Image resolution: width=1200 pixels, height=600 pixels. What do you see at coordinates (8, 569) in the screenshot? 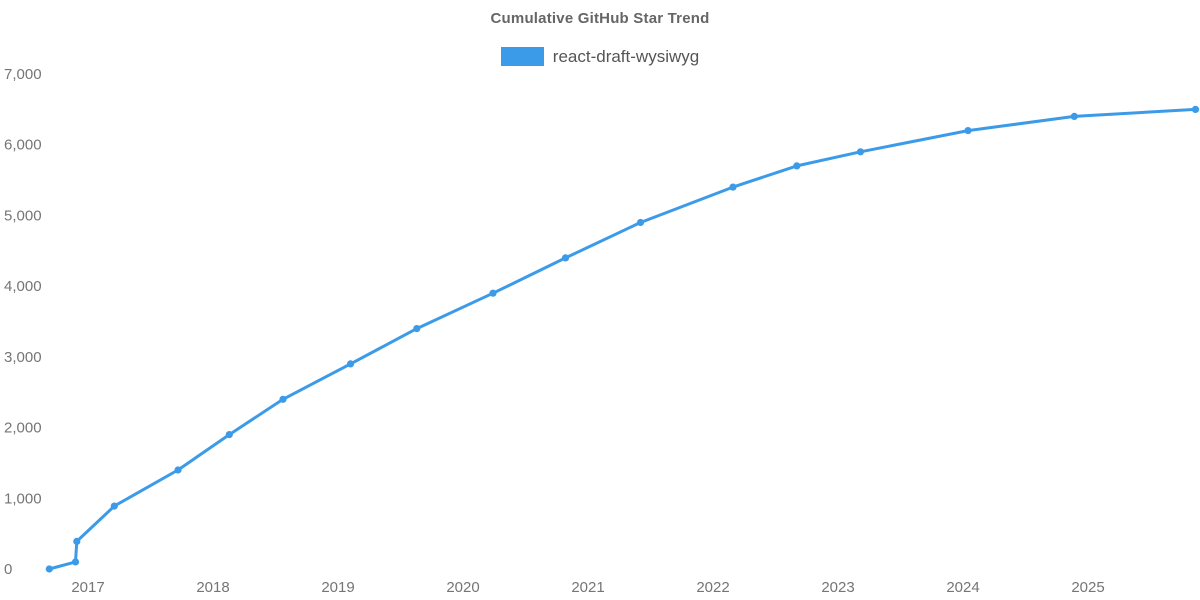
I see `y-tick-label: 0` at bounding box center [8, 569].